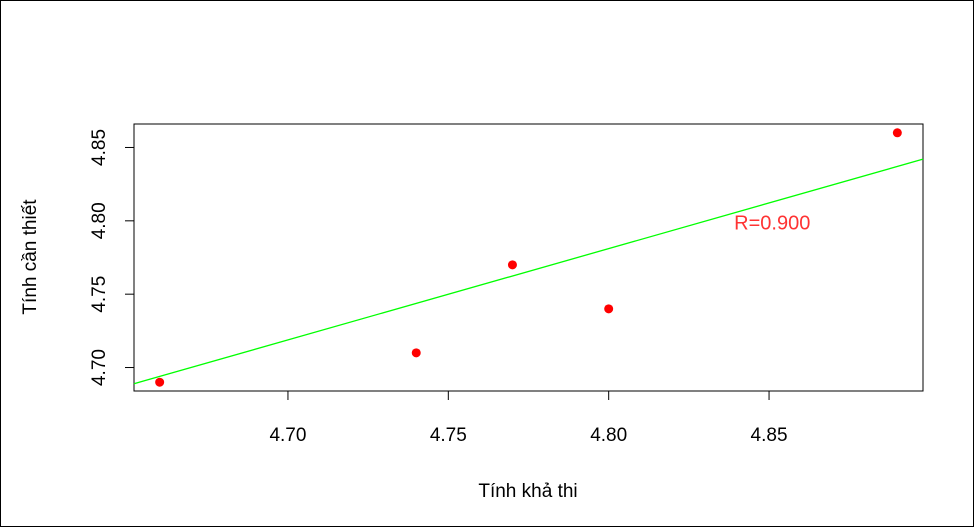  Describe the element at coordinates (608, 435) in the screenshot. I see `x-tick-label: 4.80` at that location.